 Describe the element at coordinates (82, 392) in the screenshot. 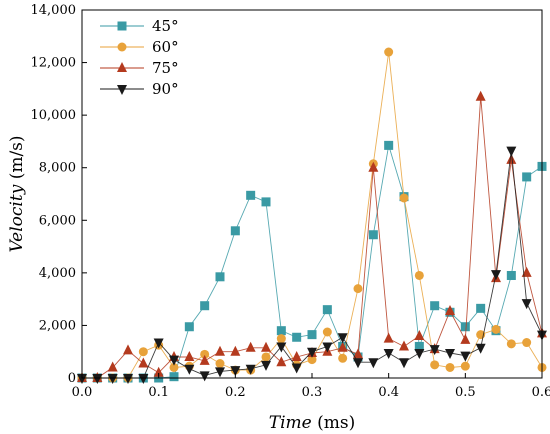

I see `x-tick-label: 0.0` at that location.